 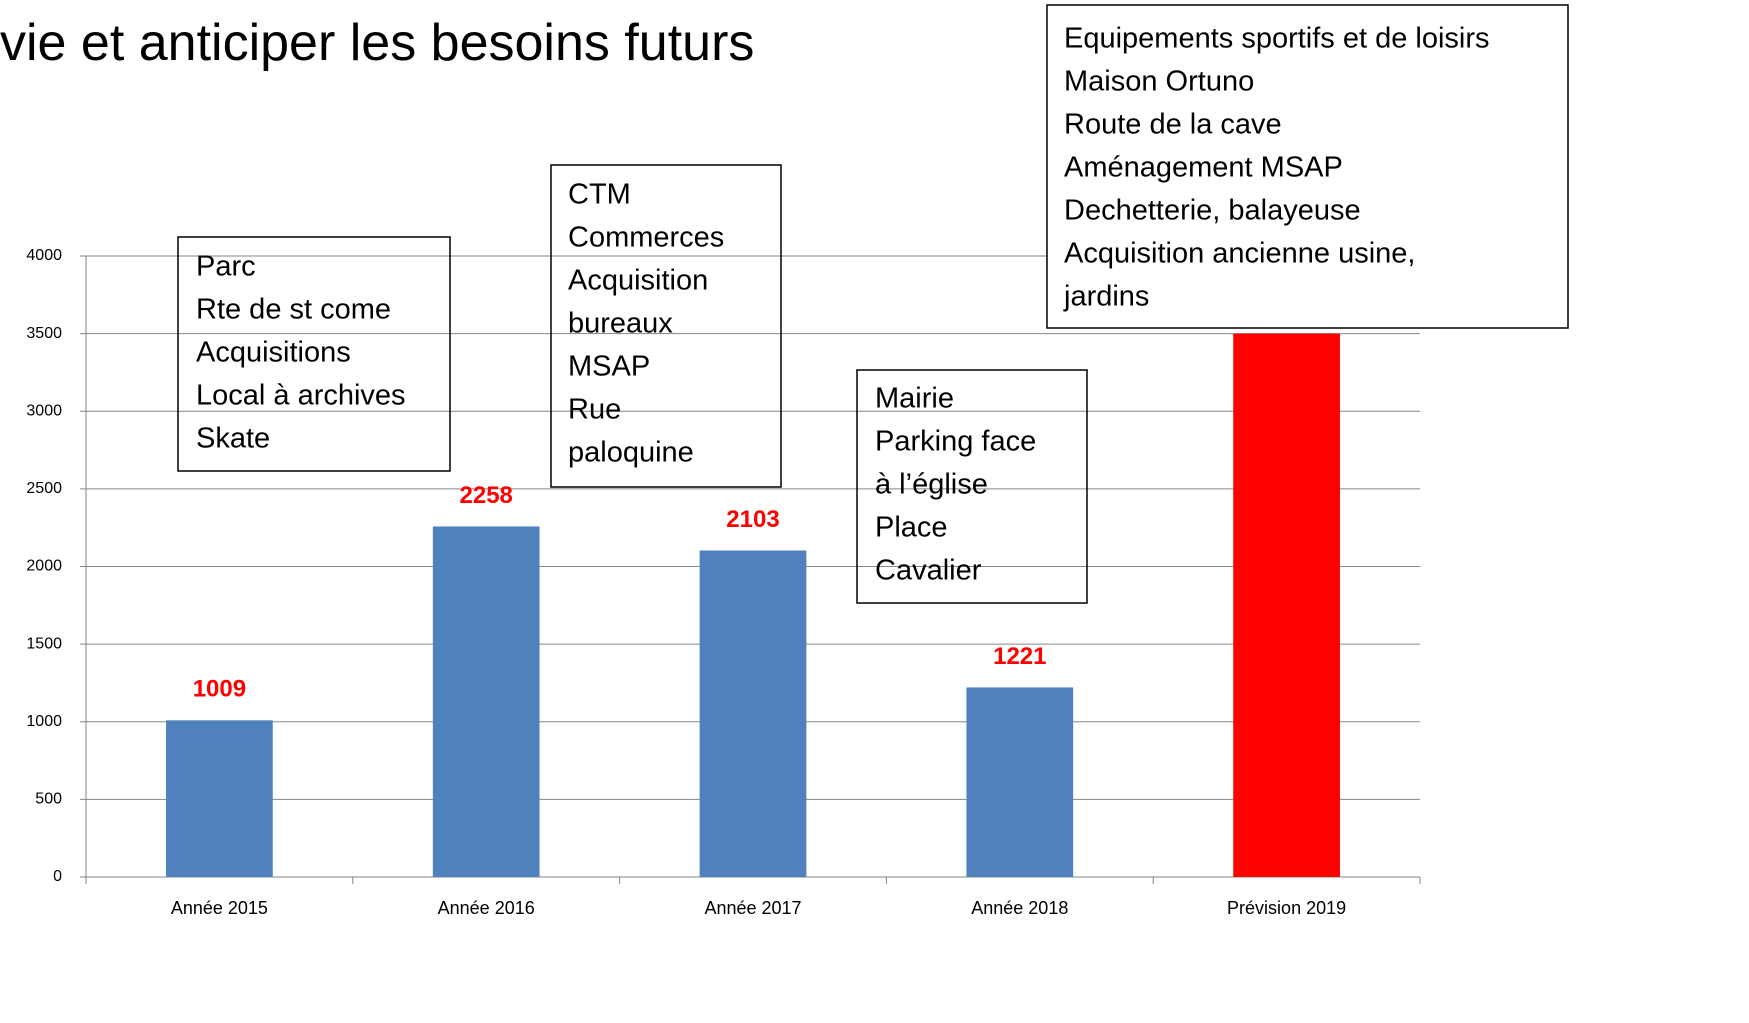 What do you see at coordinates (44, 255) in the screenshot?
I see `y-tick-label: 4000` at bounding box center [44, 255].